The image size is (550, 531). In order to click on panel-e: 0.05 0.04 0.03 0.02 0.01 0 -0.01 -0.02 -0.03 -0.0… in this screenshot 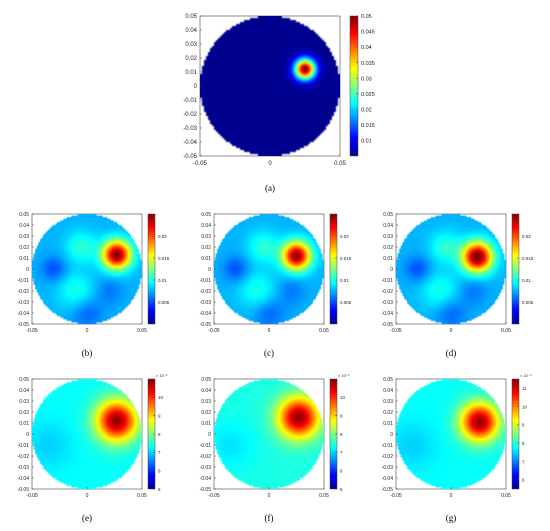, I will do `click(97, 450)`.